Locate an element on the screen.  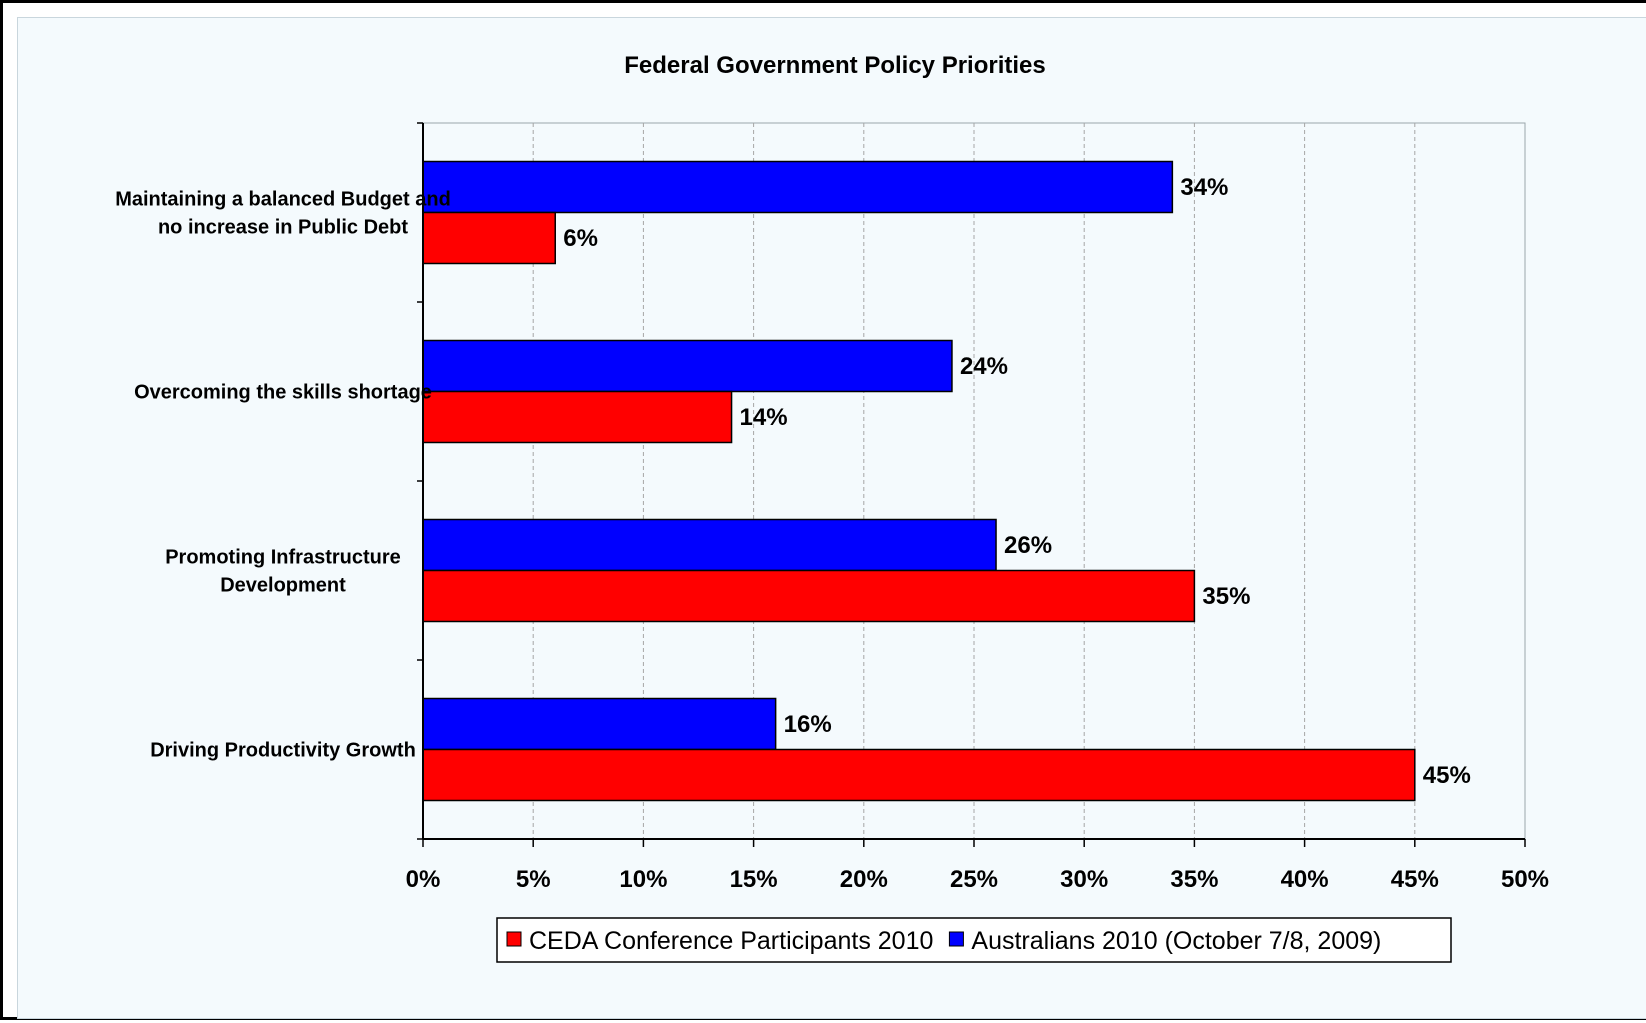
legend-label: Australians 2010 (October 7/8, 2009) is located at coordinates (1176, 941).